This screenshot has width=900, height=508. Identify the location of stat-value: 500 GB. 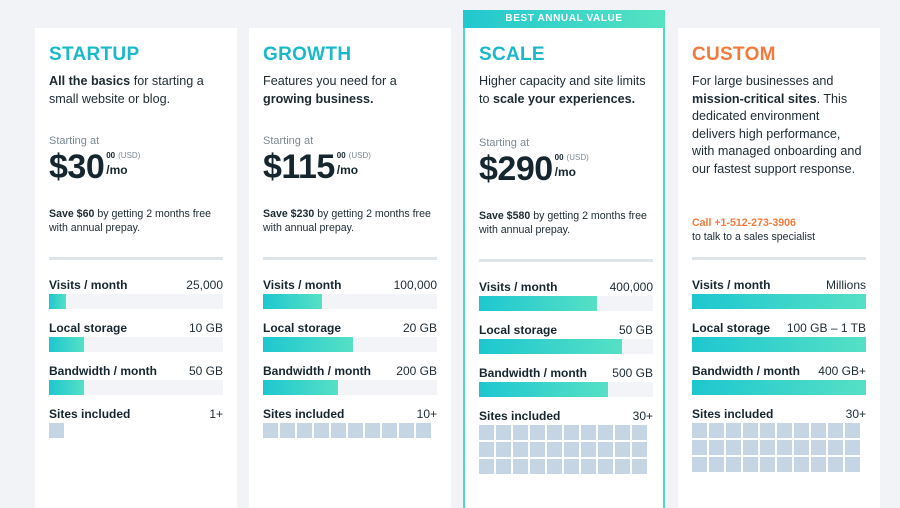
(632, 373).